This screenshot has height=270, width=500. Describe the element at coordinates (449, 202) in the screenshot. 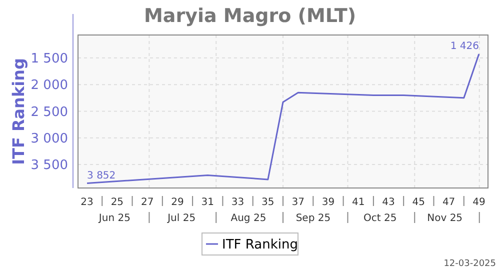

I see `x-tick-label: 47` at that location.